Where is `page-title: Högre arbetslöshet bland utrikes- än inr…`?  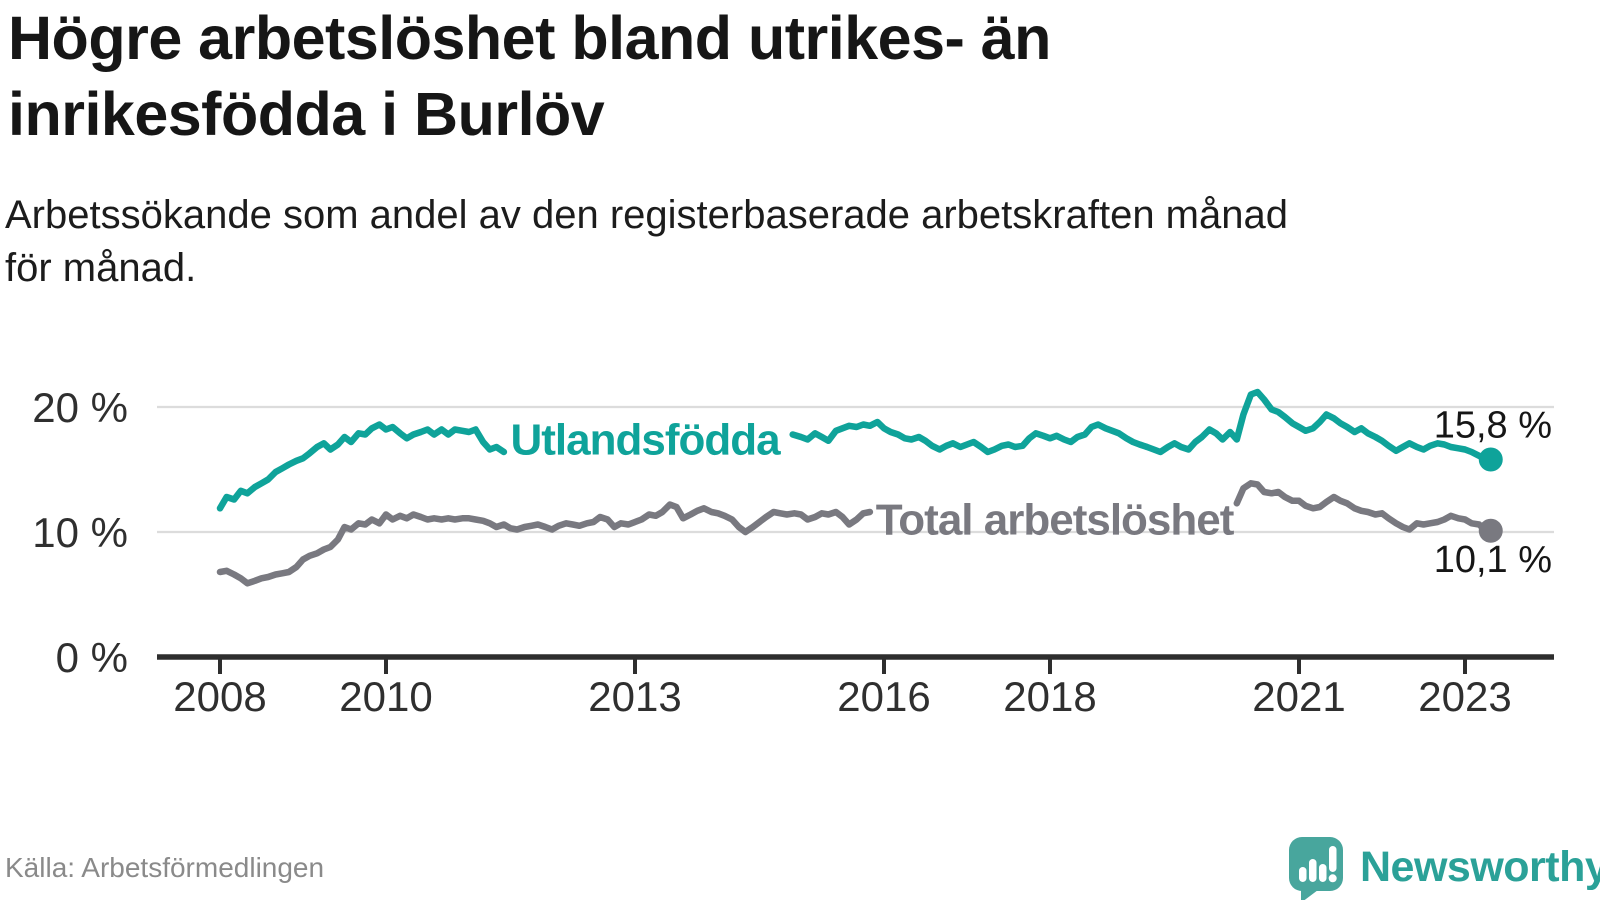 page-title: Högre arbetslöshet bland utrikes- än inr… is located at coordinates (529, 76).